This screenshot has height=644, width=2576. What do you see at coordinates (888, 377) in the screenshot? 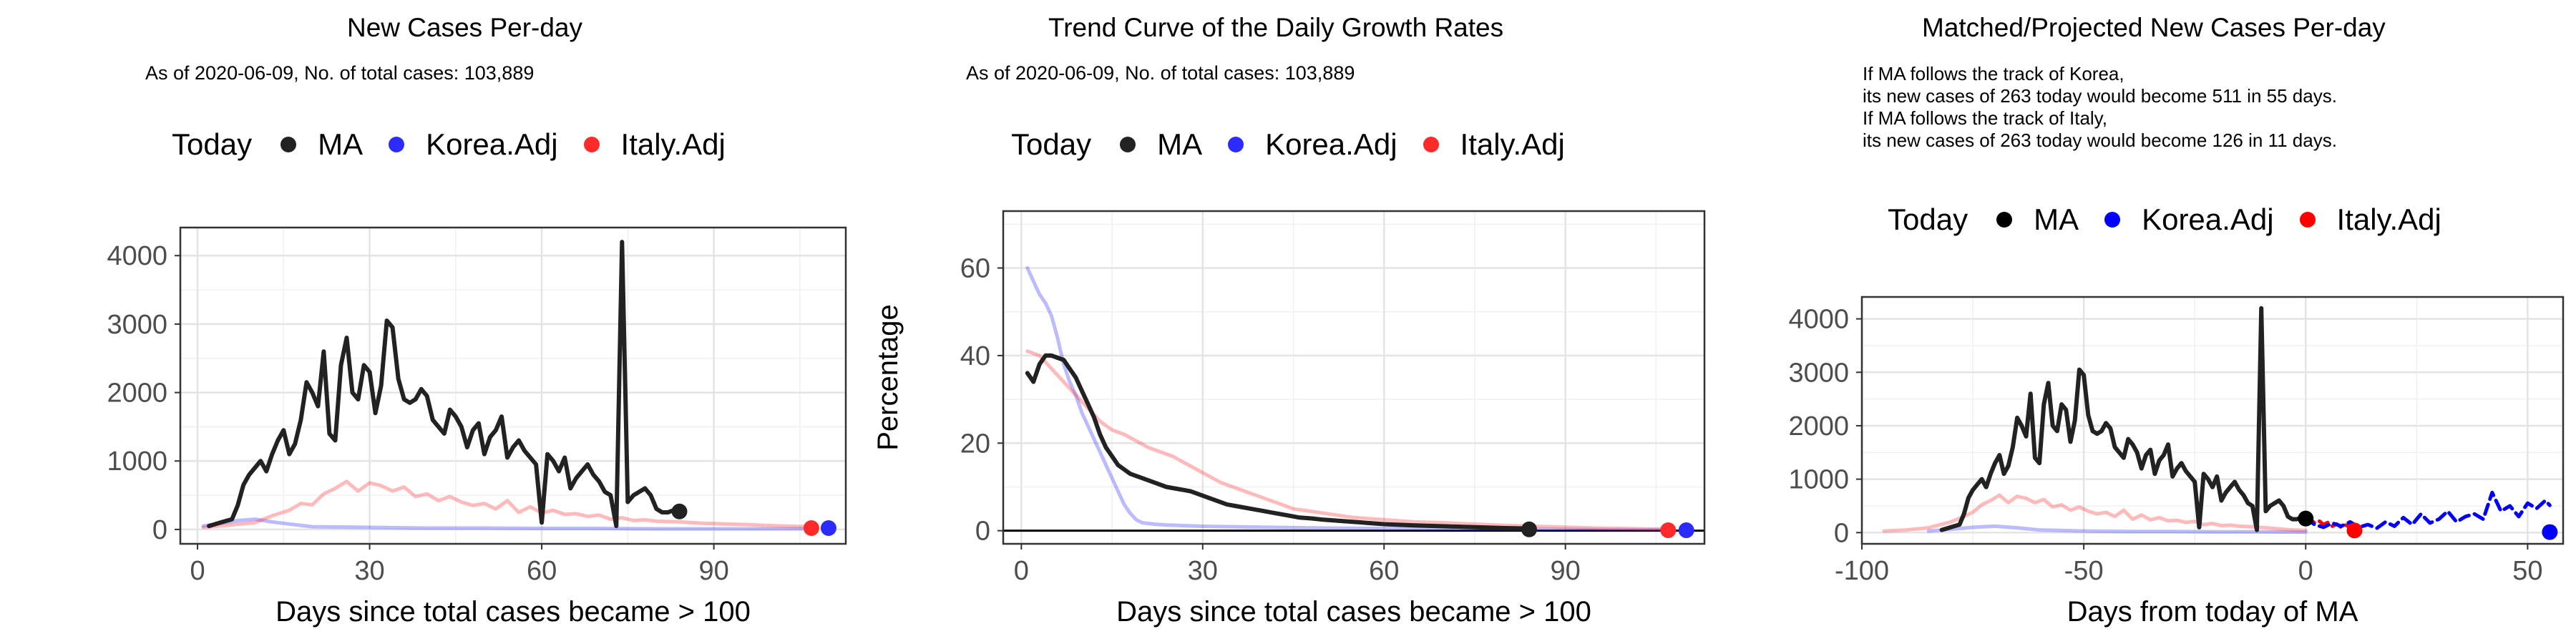
I see `y-axis-title: Percentage` at bounding box center [888, 377].